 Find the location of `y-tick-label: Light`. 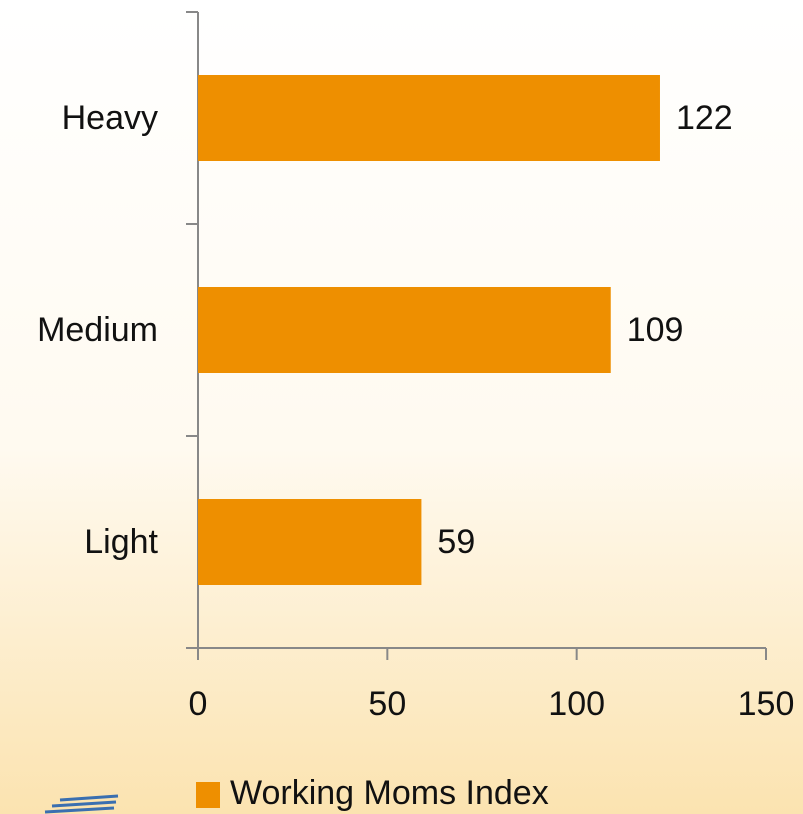

y-tick-label: Light is located at coordinates (121, 542).